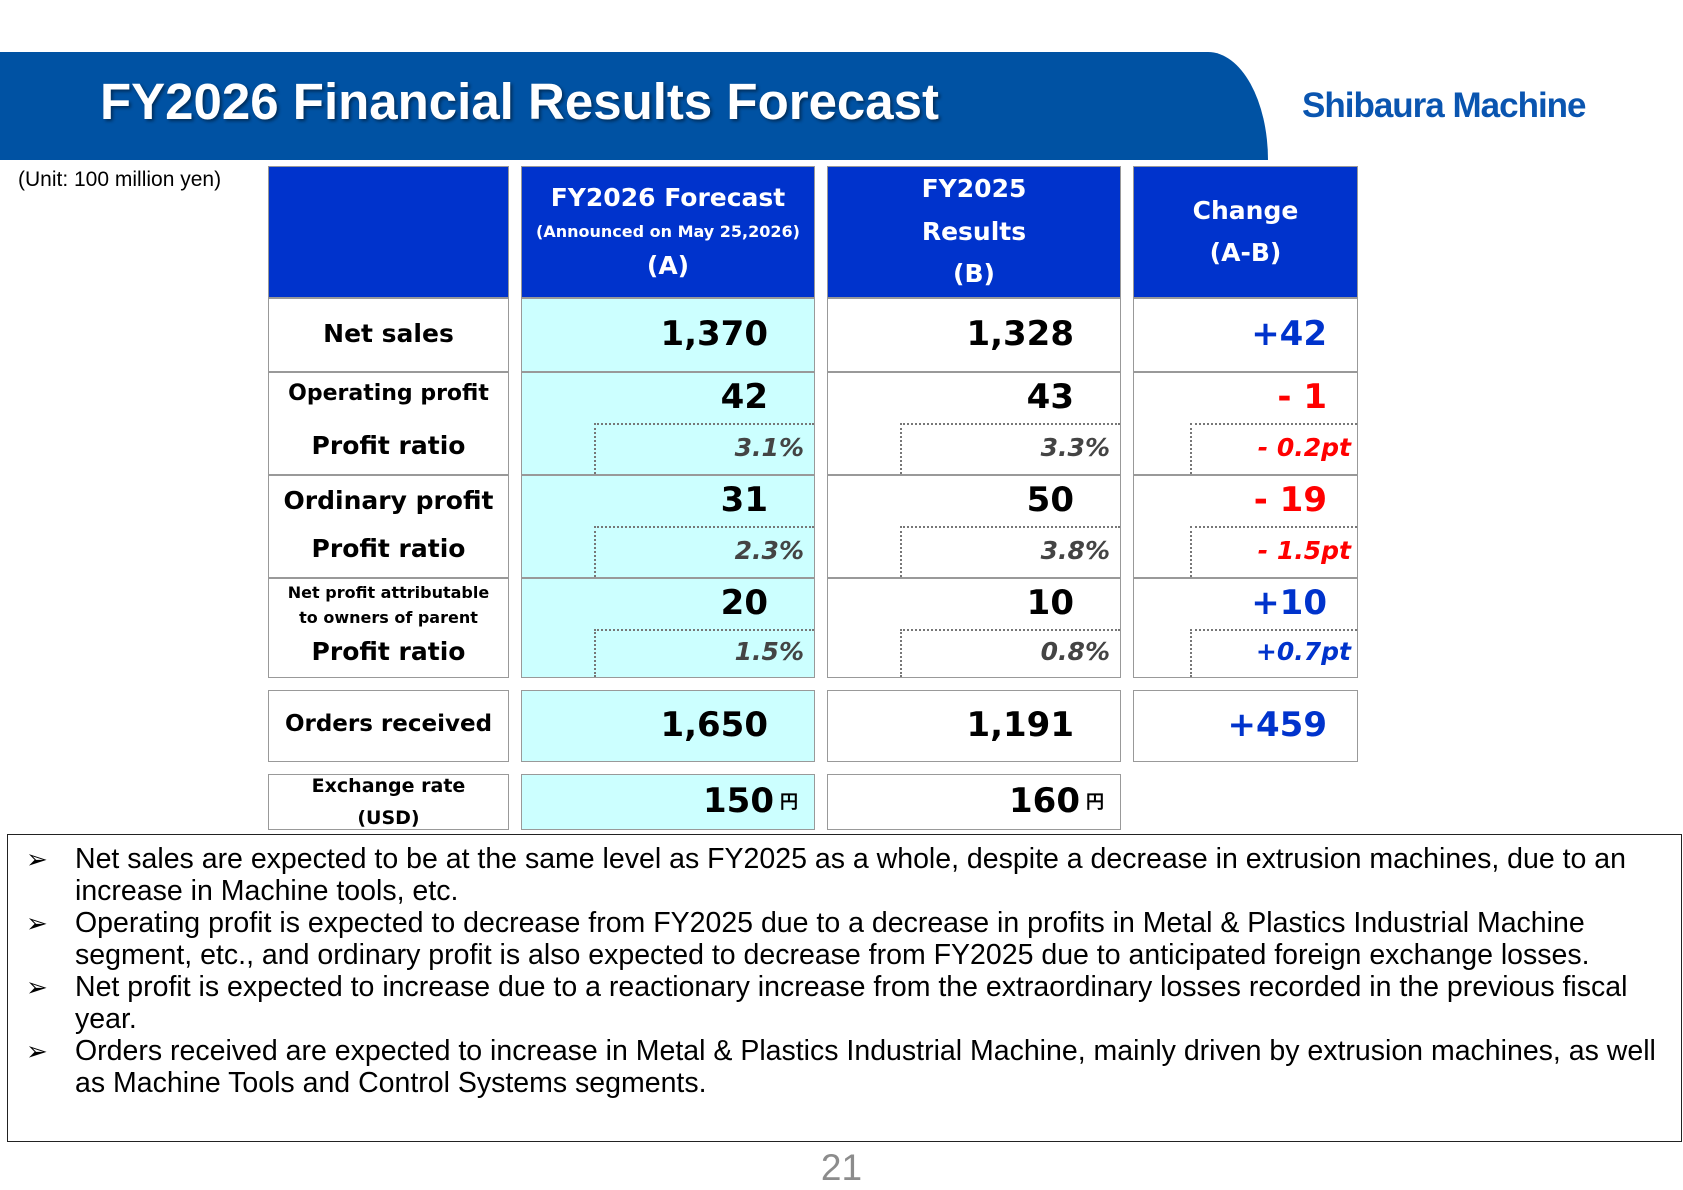  I want to click on forecast-header-line1: FY2026 Forecast, so click(668, 197).